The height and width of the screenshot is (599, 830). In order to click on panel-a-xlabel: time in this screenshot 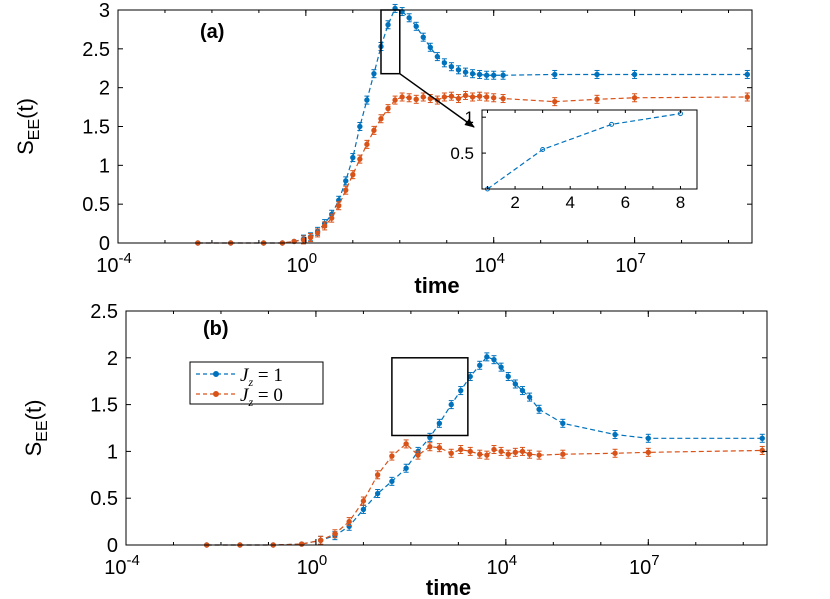, I will do `click(436, 285)`.